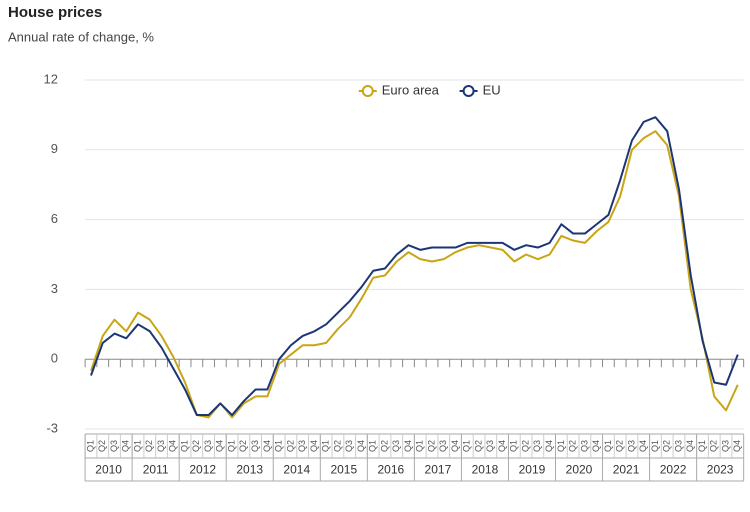  What do you see at coordinates (54, 358) in the screenshot?
I see `y-tick-label: 0` at bounding box center [54, 358].